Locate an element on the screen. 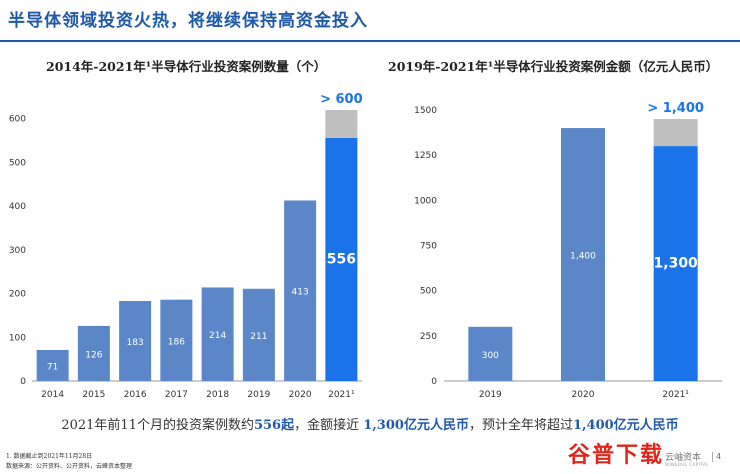 Image resolution: width=740 pixels, height=474 pixels. summary-part-1: 2021年前11个月的投资案例数约 is located at coordinates (157, 425).